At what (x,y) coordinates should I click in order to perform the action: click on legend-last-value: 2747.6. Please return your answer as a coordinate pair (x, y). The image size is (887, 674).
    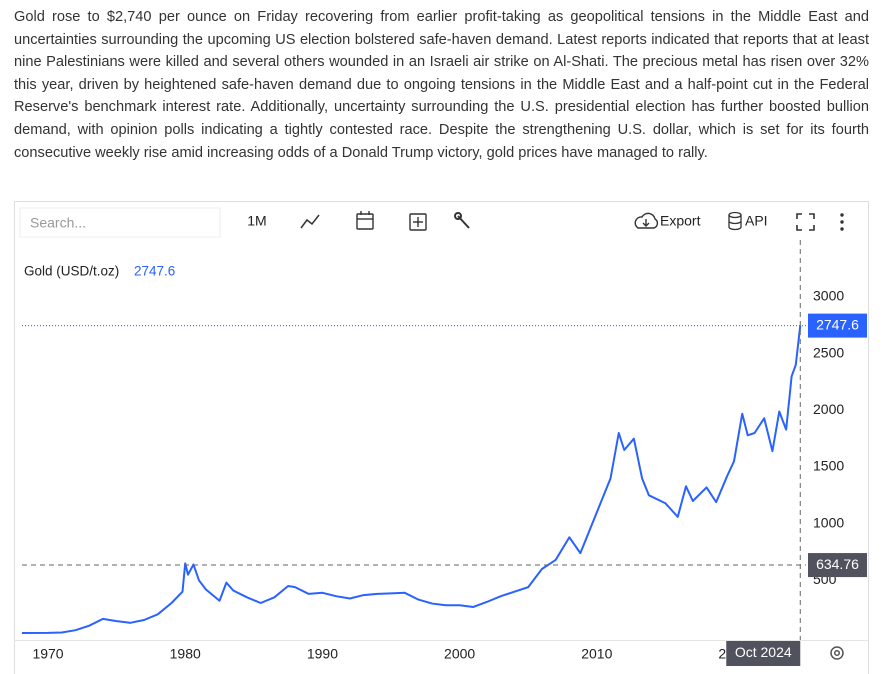
    Looking at the image, I should click on (154, 271).